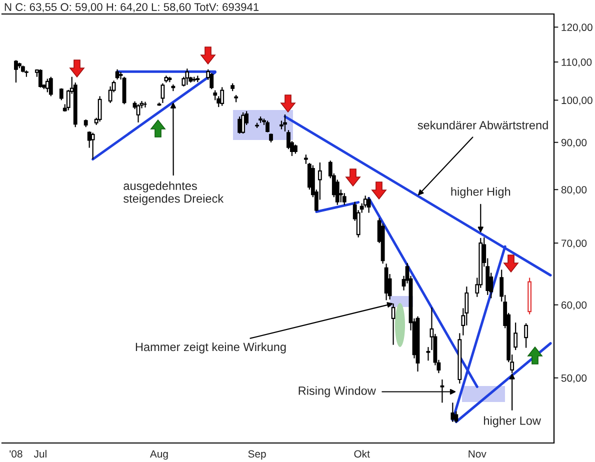 Image resolution: width=595 pixels, height=462 pixels. Describe the element at coordinates (480, 192) in the screenshot. I see `annotation: higher High` at that location.